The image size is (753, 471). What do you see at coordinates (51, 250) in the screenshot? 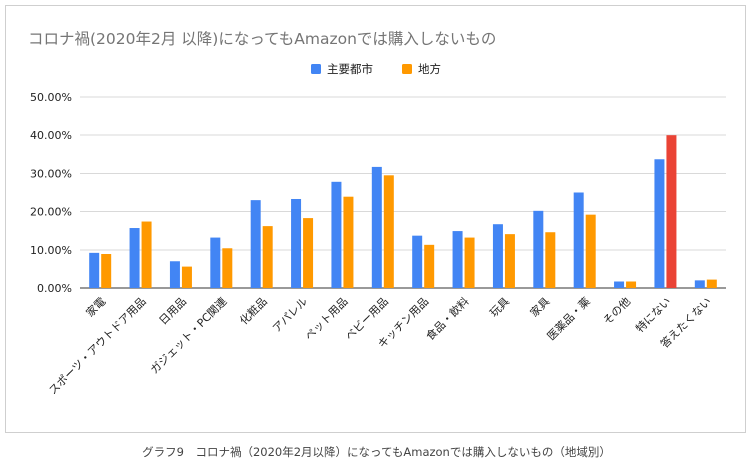
I see `y-tick-label: 10.00%` at bounding box center [51, 250].